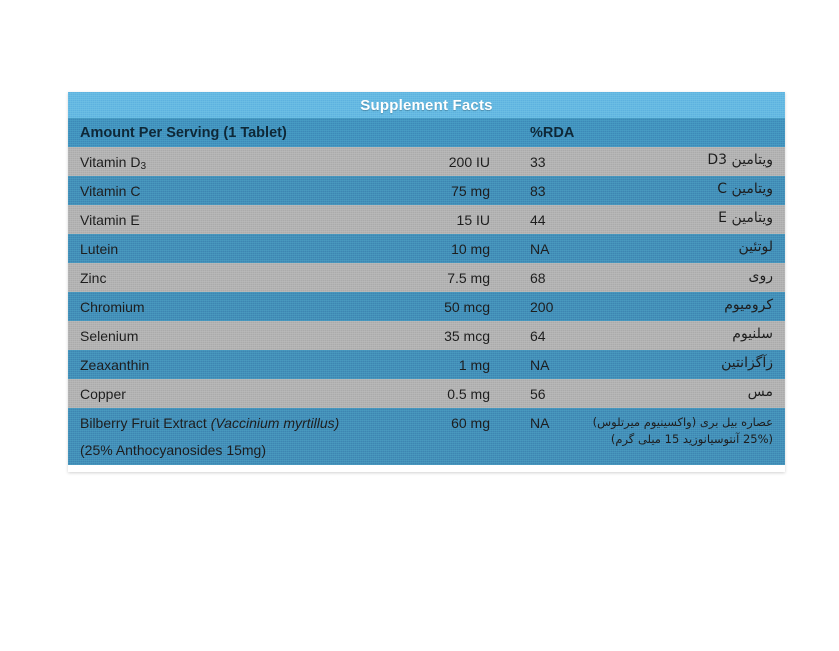  Describe the element at coordinates (538, 394) in the screenshot. I see `nutrient-rda: 56` at that location.